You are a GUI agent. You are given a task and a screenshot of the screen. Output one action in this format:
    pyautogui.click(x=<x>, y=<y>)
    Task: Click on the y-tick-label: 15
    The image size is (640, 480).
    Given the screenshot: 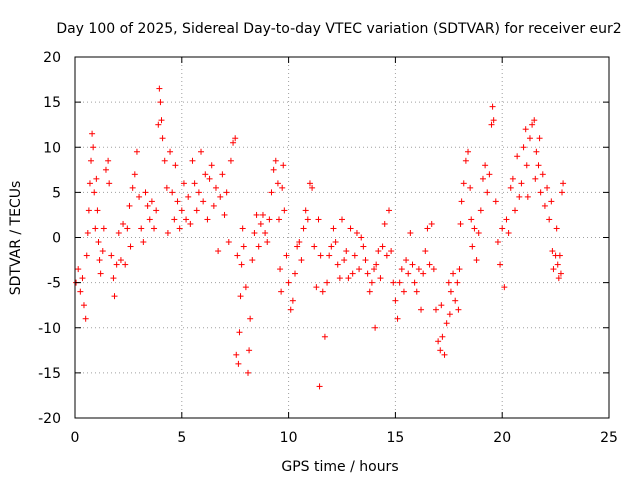 What is the action you would take?
    pyautogui.click(x=52, y=103)
    